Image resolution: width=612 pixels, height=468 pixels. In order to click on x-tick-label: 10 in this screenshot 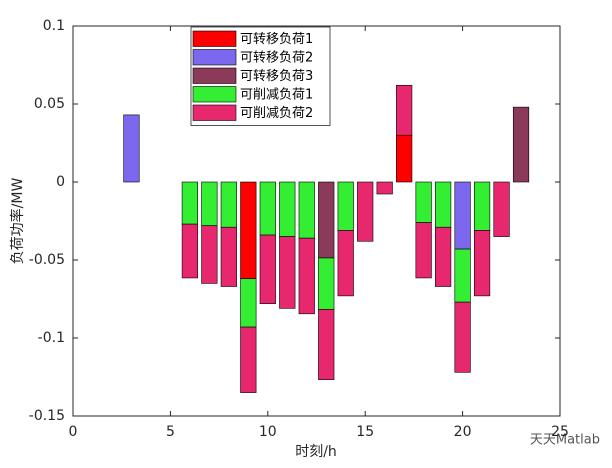, I will do `click(268, 432)`.